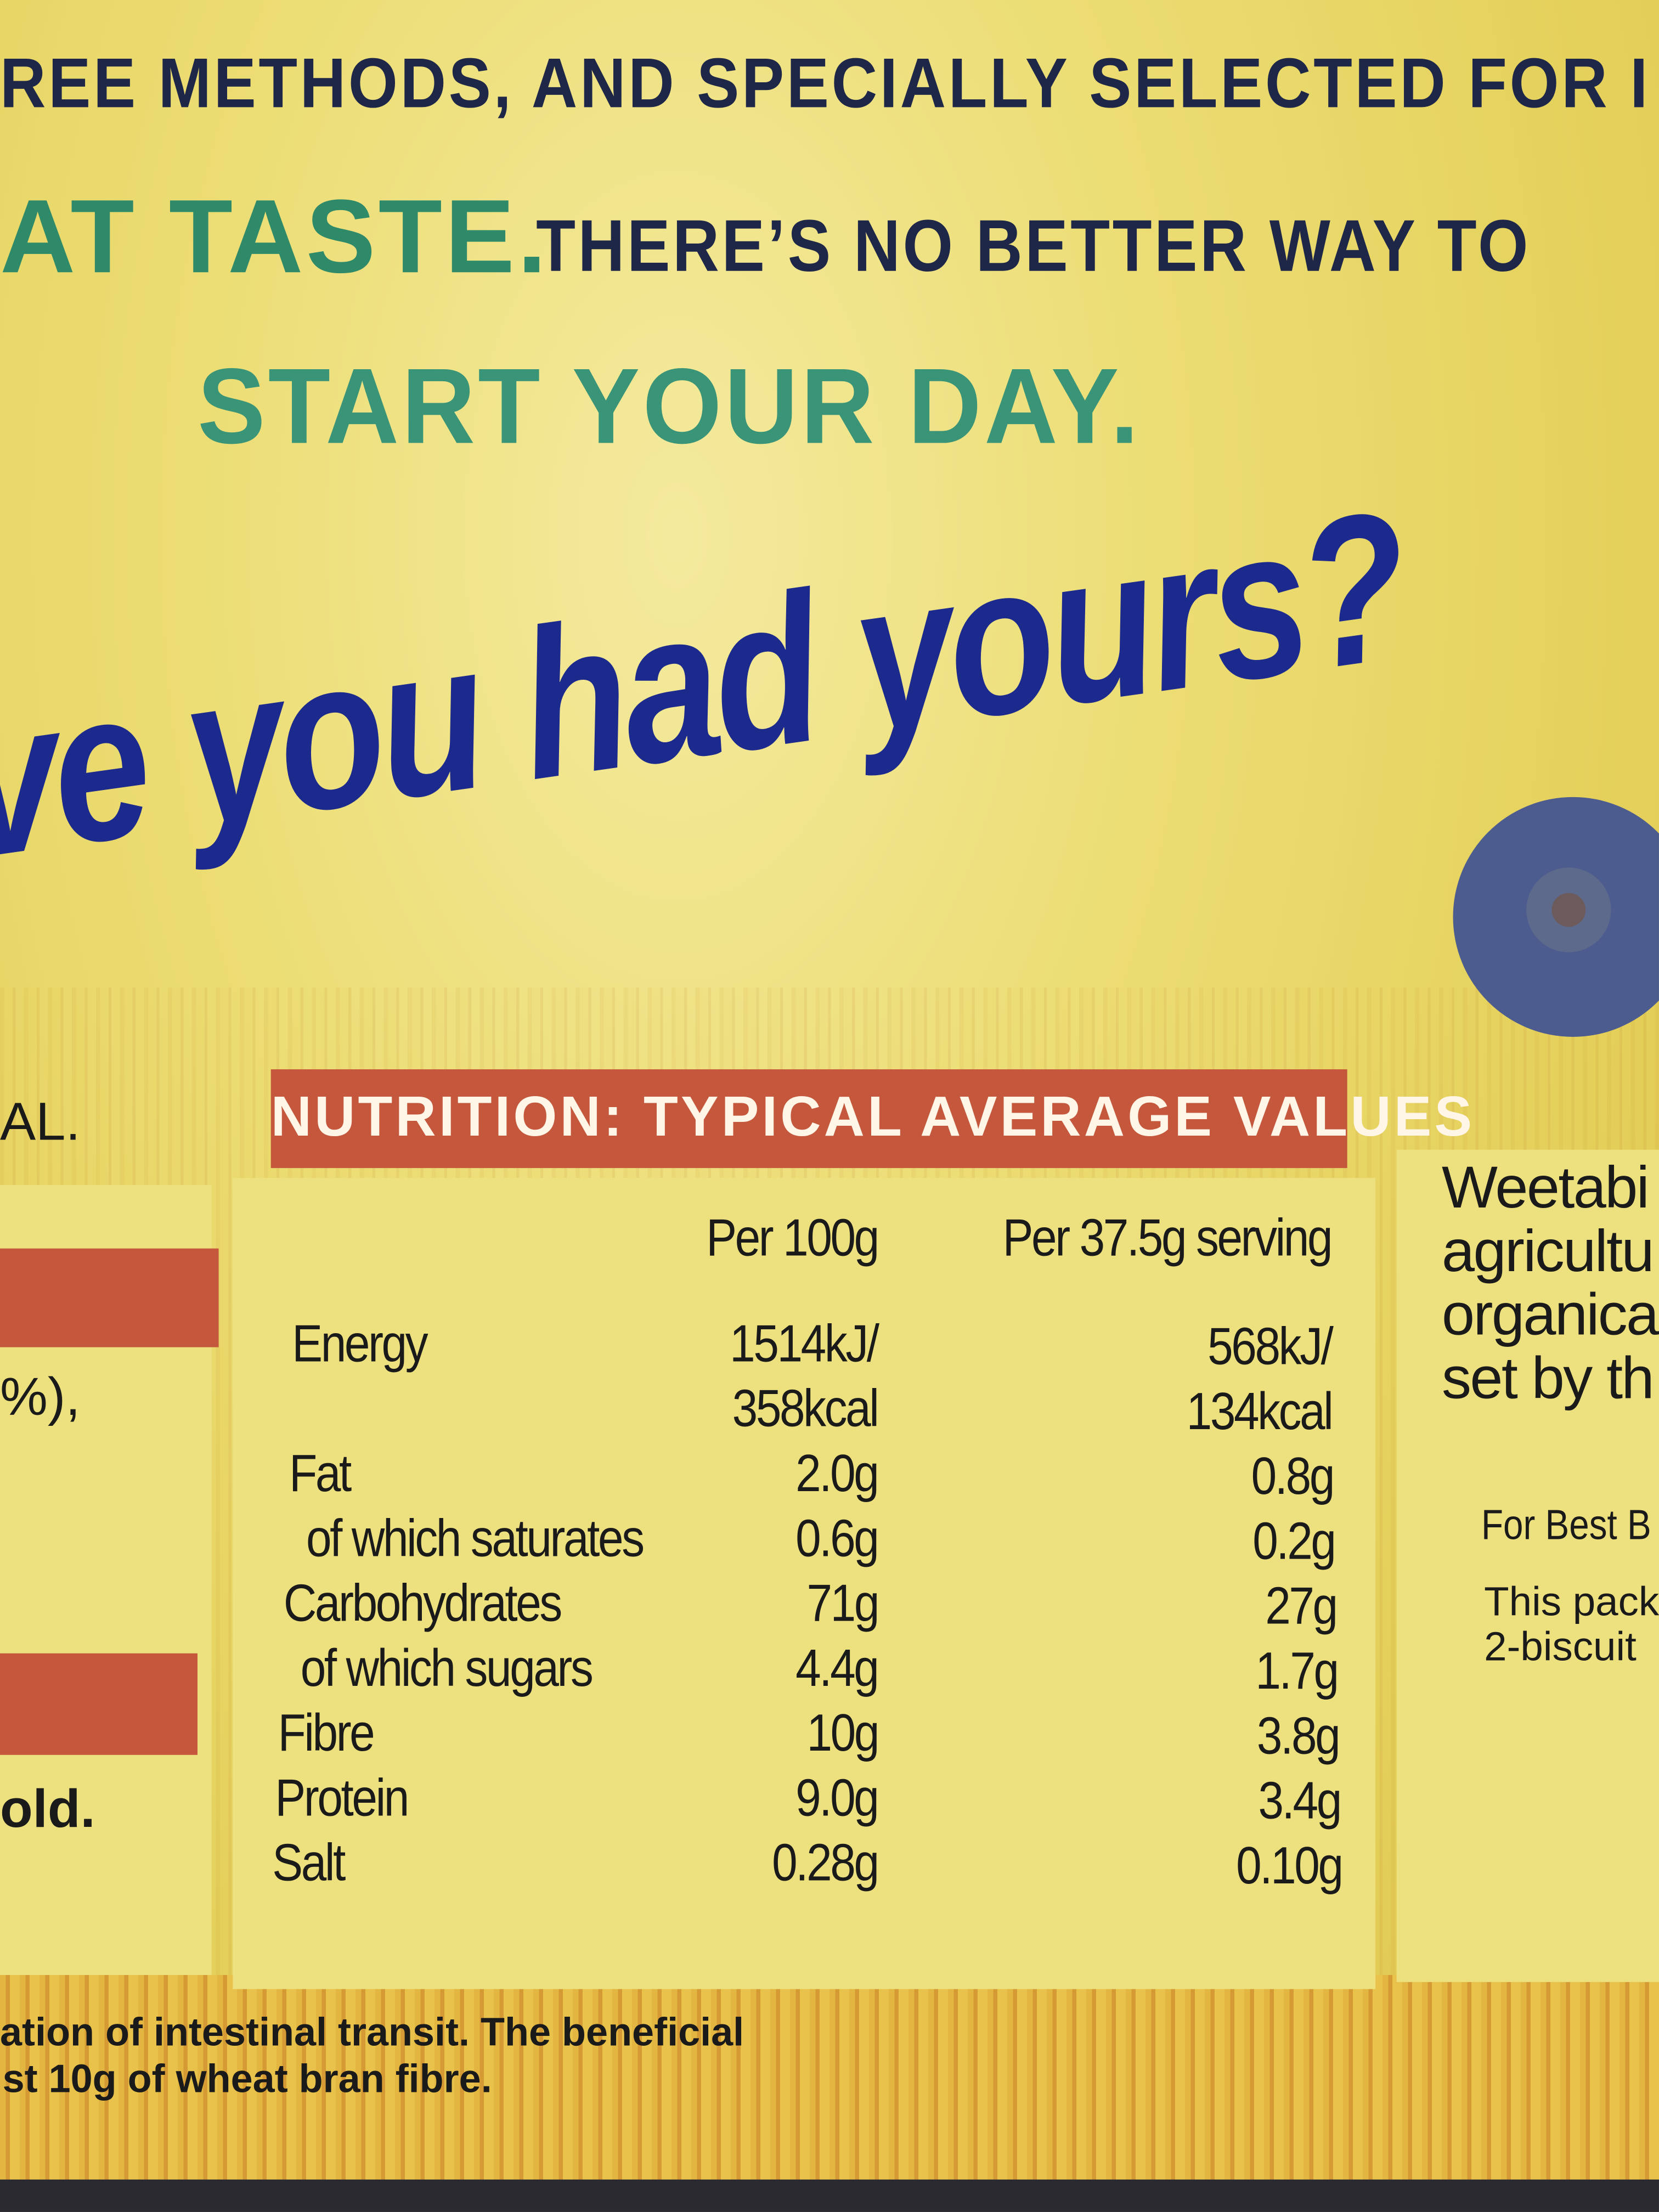 The width and height of the screenshot is (1659, 2212). What do you see at coordinates (476, 1538) in the screenshot?
I see `row-label: of which saturates` at bounding box center [476, 1538].